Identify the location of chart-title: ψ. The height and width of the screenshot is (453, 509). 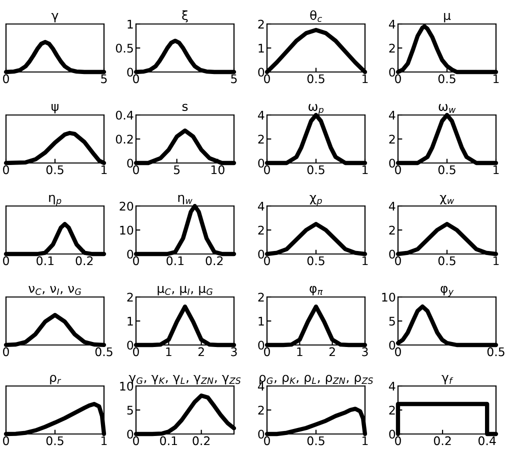
(55, 109).